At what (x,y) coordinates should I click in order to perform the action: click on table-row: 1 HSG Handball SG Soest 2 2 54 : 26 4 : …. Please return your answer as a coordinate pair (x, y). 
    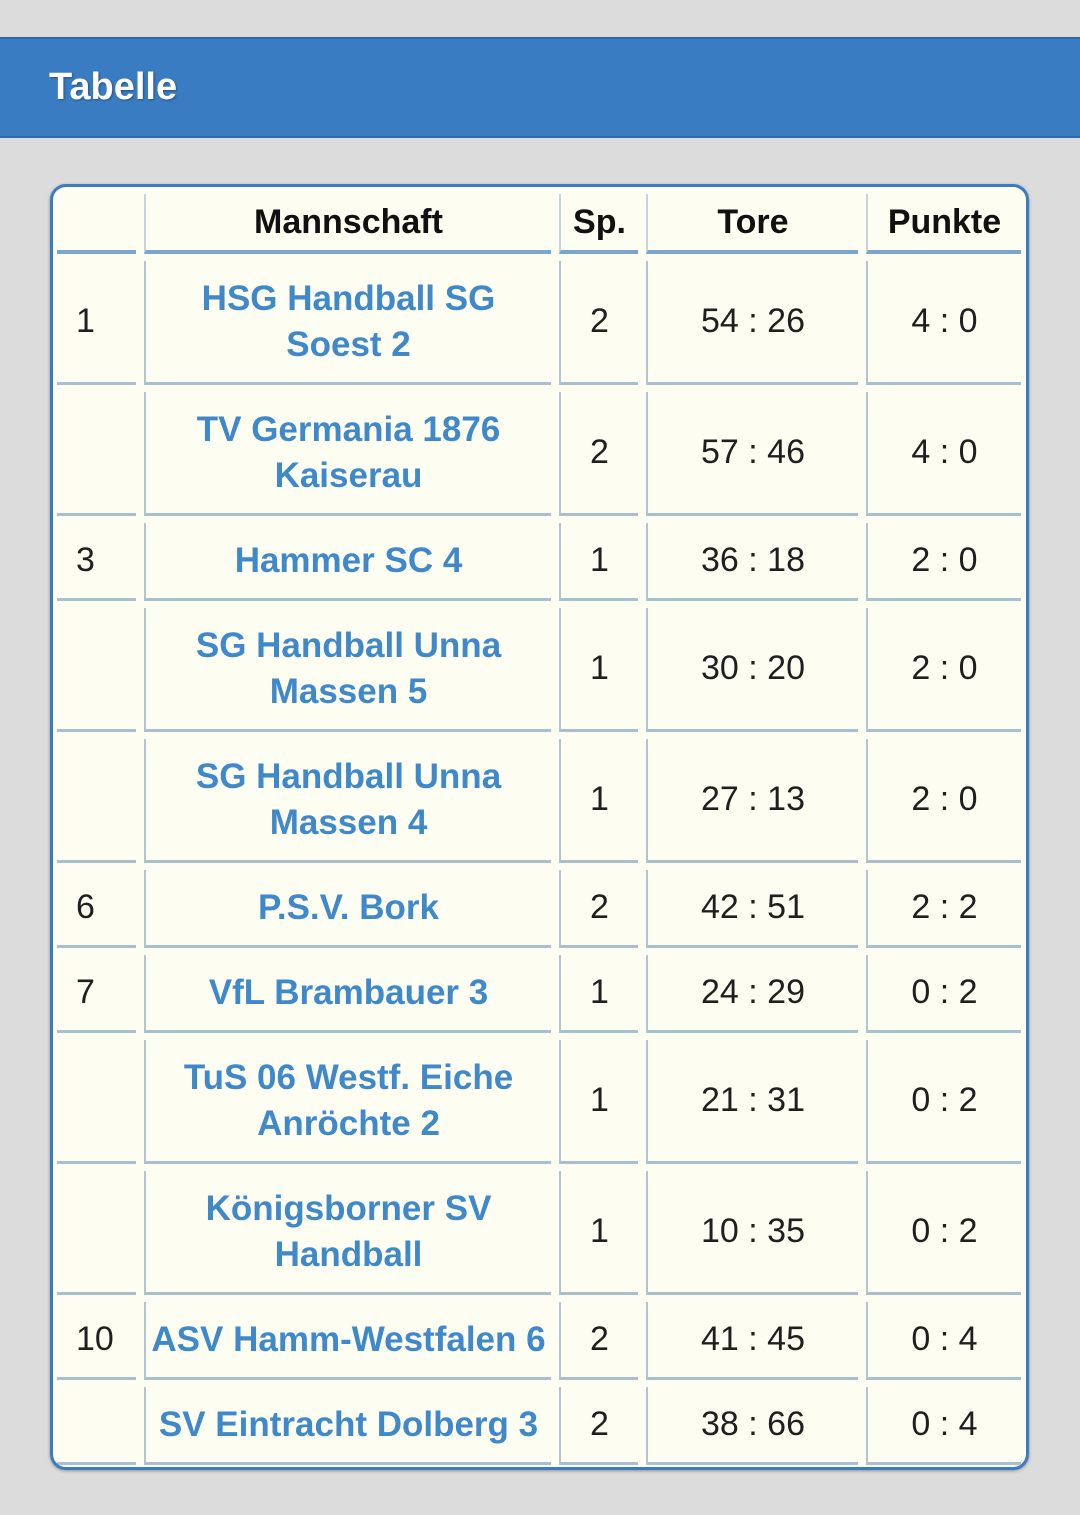
    Looking at the image, I should click on (539, 323).